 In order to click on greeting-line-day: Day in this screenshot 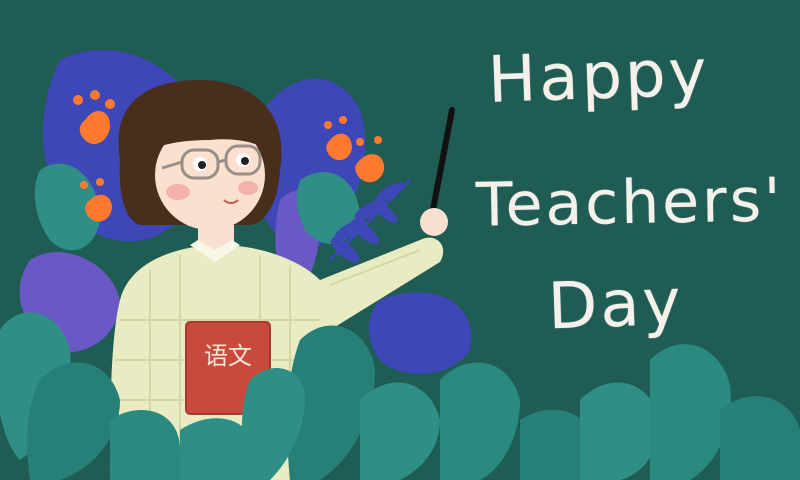, I will do `click(615, 305)`.